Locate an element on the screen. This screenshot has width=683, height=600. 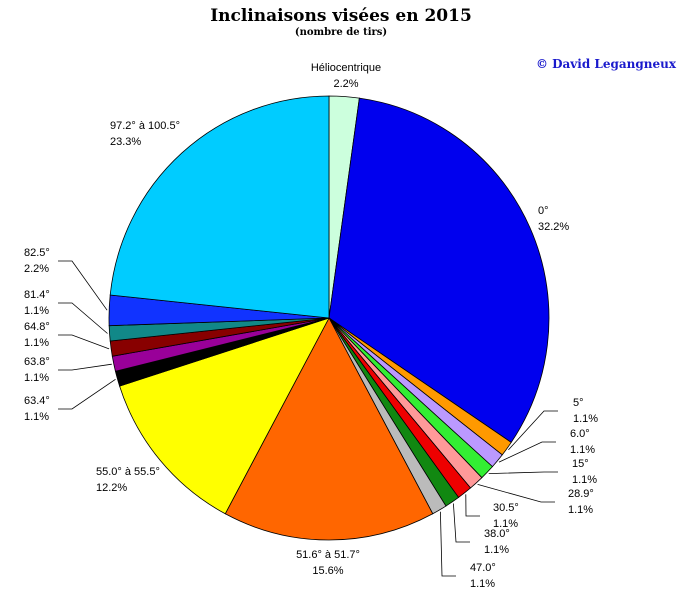
chart-credit: © David Legangneux is located at coordinates (606, 64).